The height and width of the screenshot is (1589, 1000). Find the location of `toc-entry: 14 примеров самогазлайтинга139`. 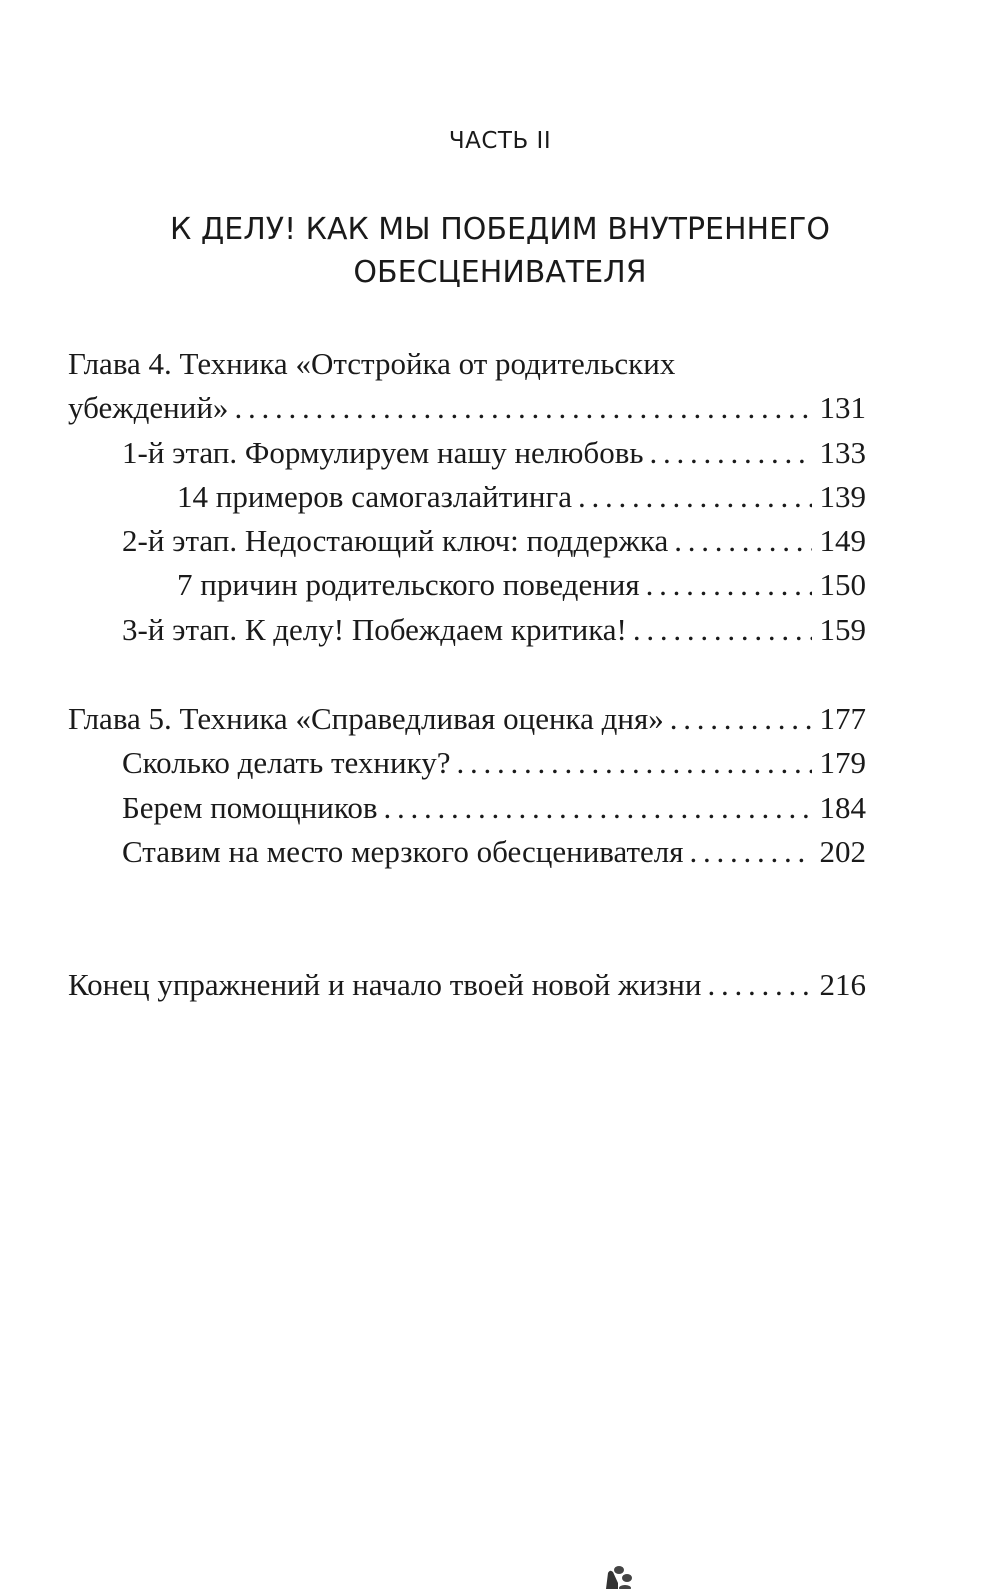

toc-entry: 14 примеров самогазлайтинга139 is located at coordinates (467, 497).